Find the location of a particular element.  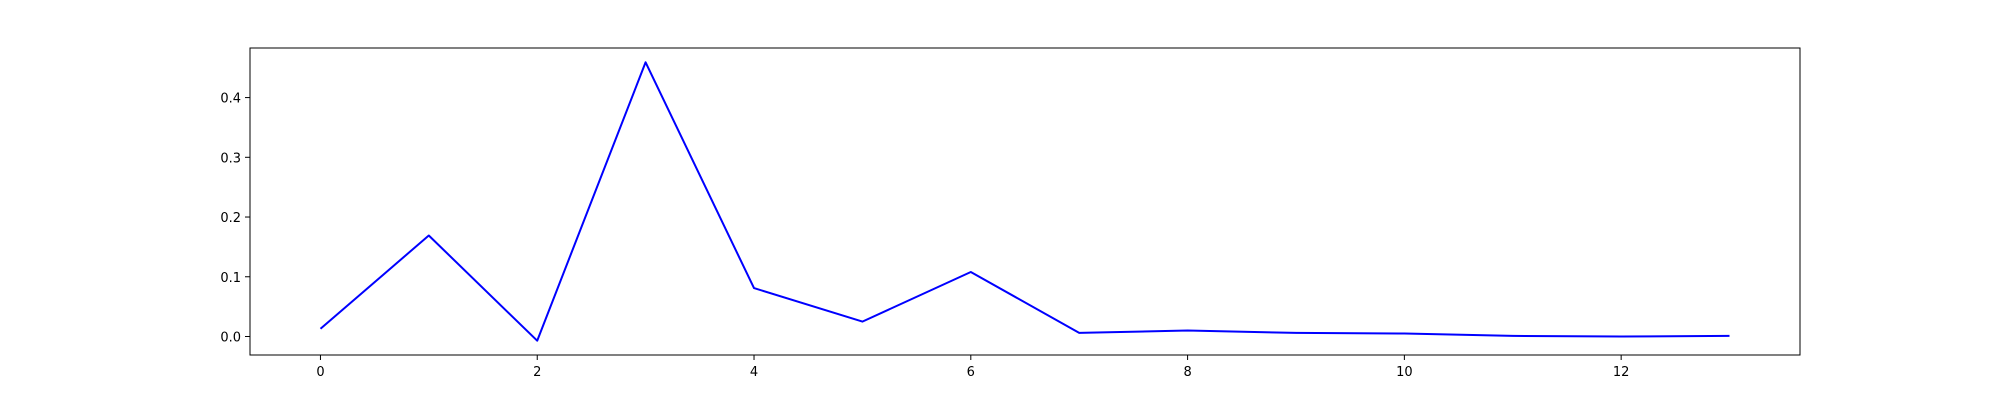

x-tick-label: 2 is located at coordinates (537, 372).